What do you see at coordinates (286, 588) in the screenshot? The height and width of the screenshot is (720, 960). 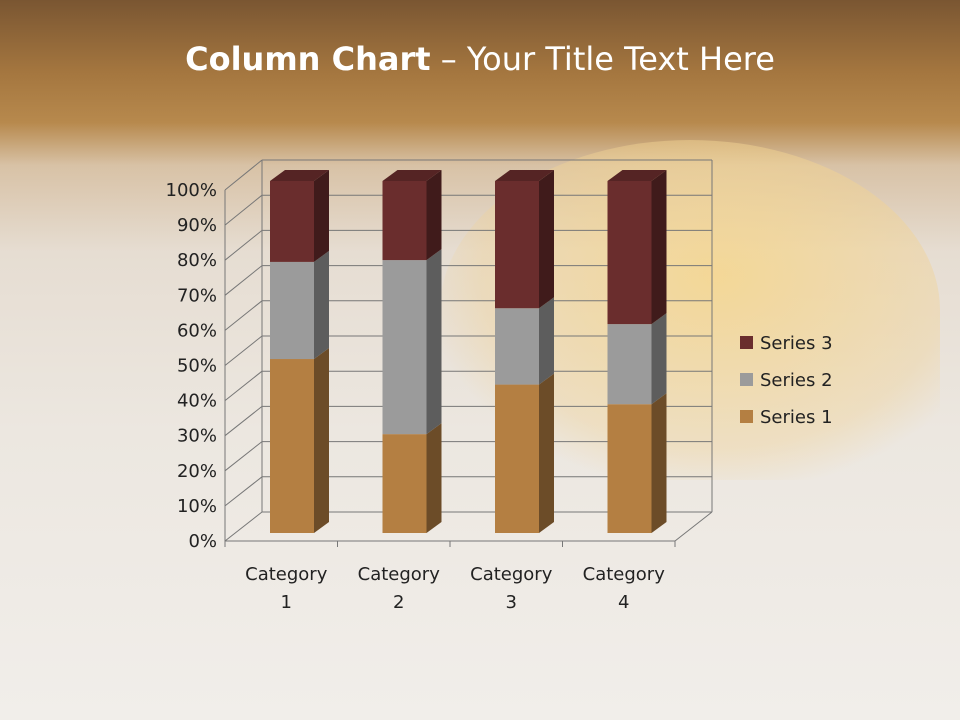 I see `x-tick-label: Category 1` at bounding box center [286, 588].